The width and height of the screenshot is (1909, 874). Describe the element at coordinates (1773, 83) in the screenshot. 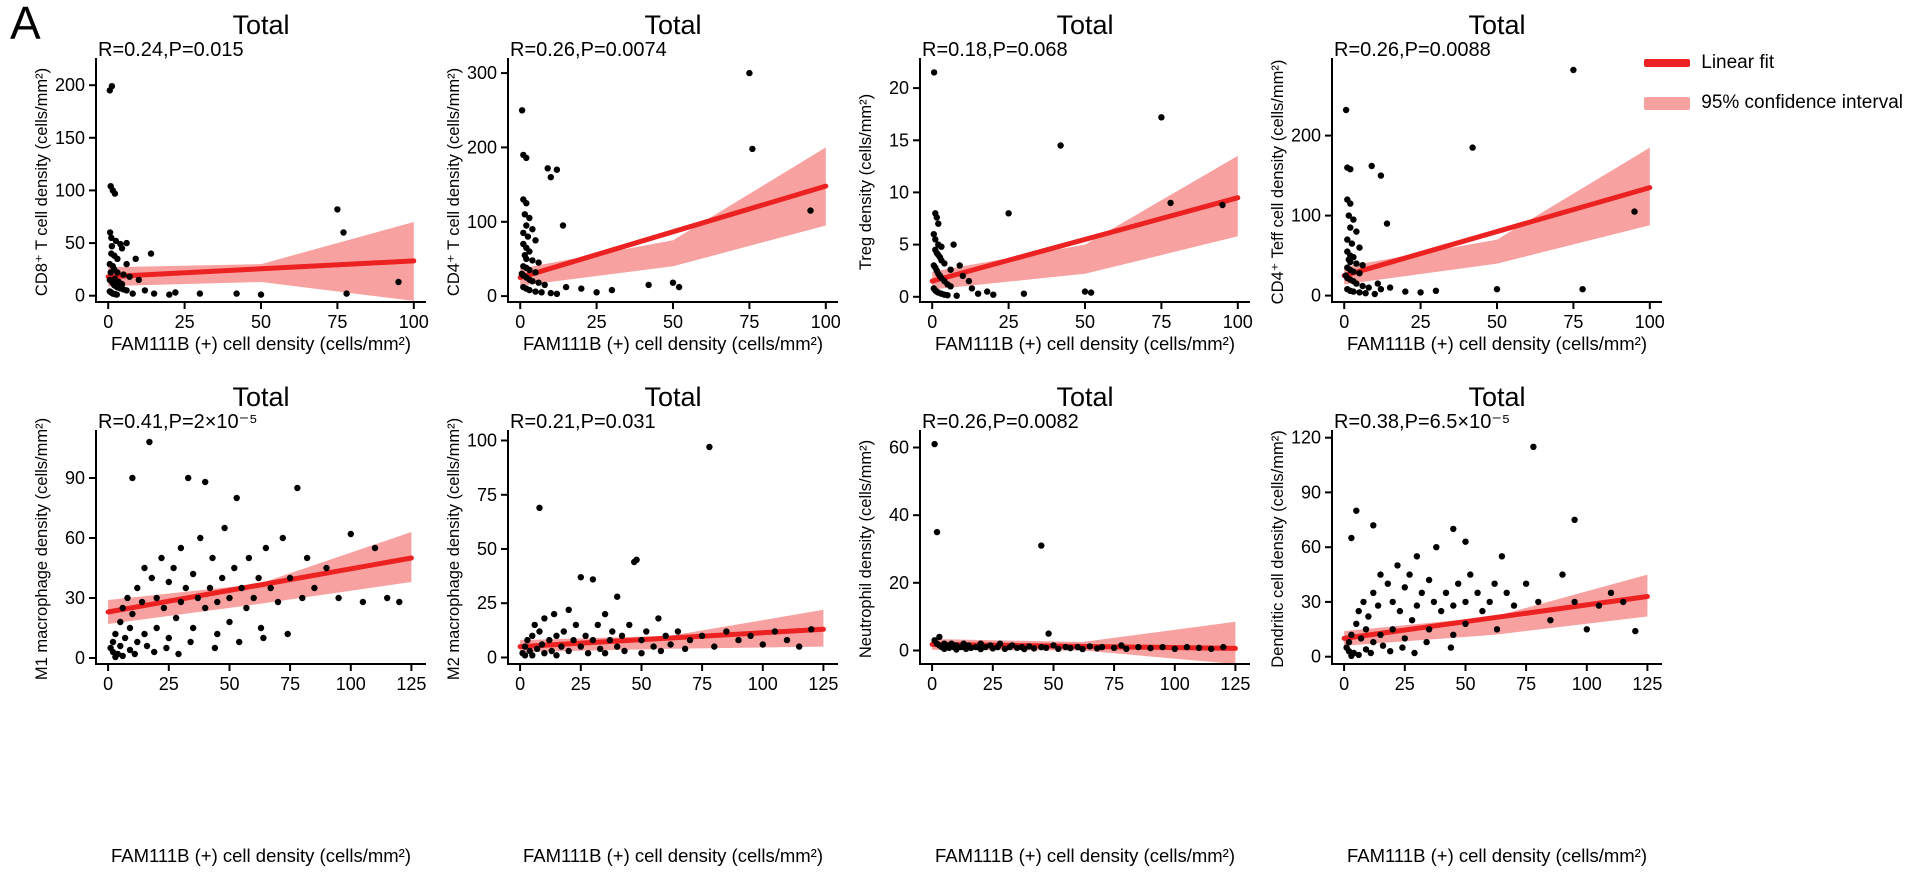

I see `legend: Linear fit 95% confidence interval` at that location.